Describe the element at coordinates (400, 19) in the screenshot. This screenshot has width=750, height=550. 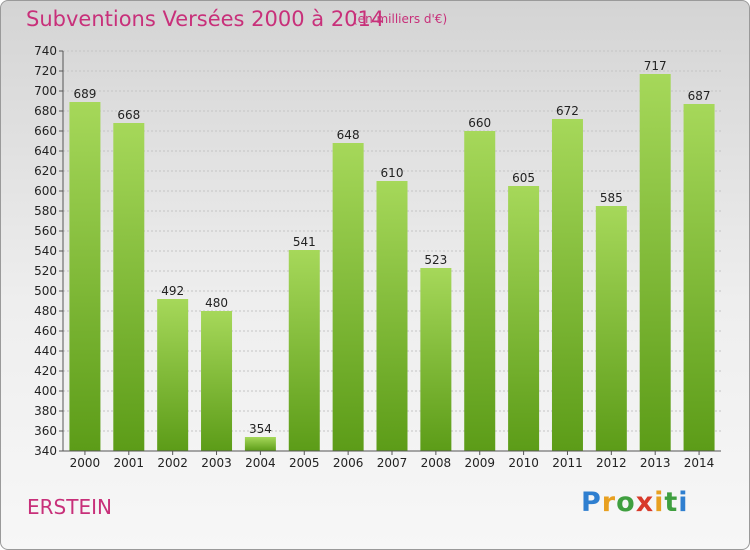
I see `chart-unit: (en milliers d'€)` at that location.